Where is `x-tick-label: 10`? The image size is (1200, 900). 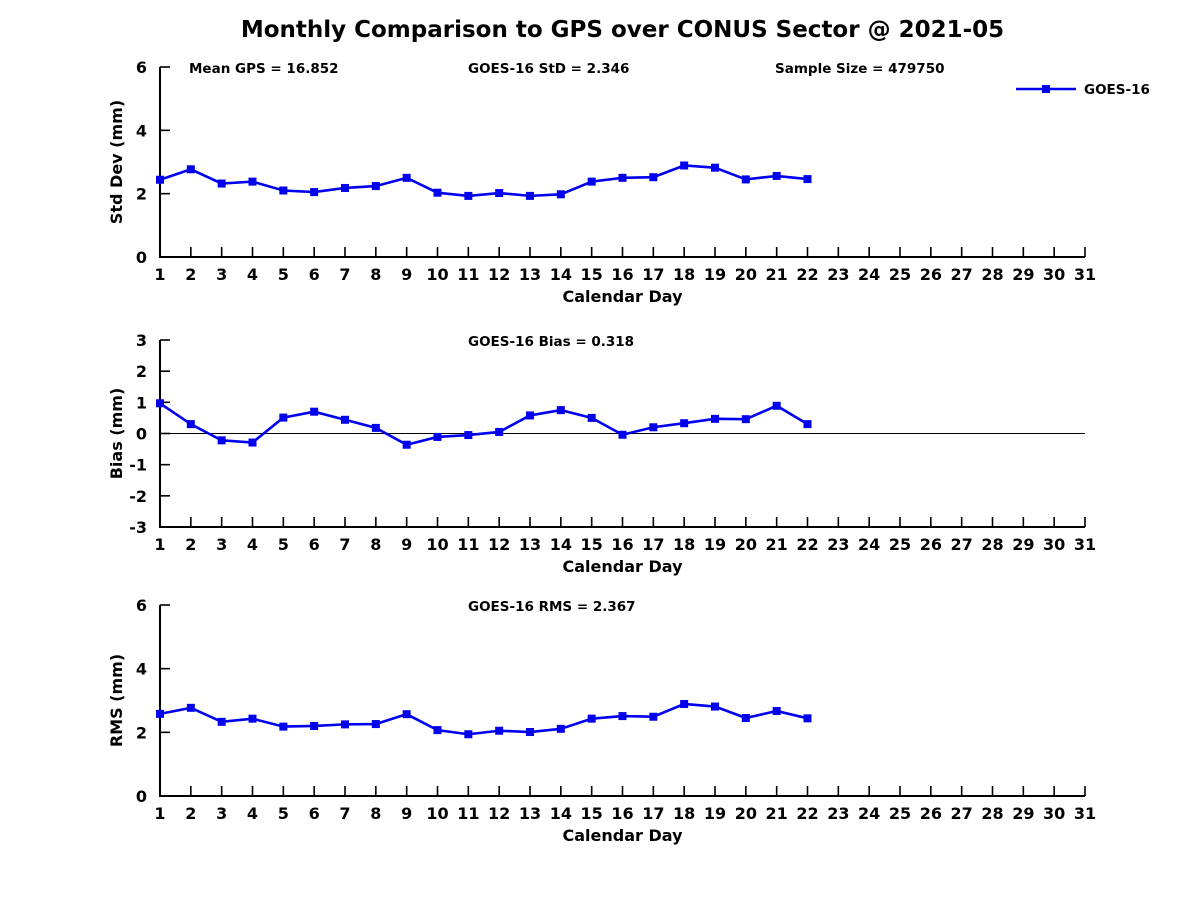 x-tick-label: 10 is located at coordinates (437, 544).